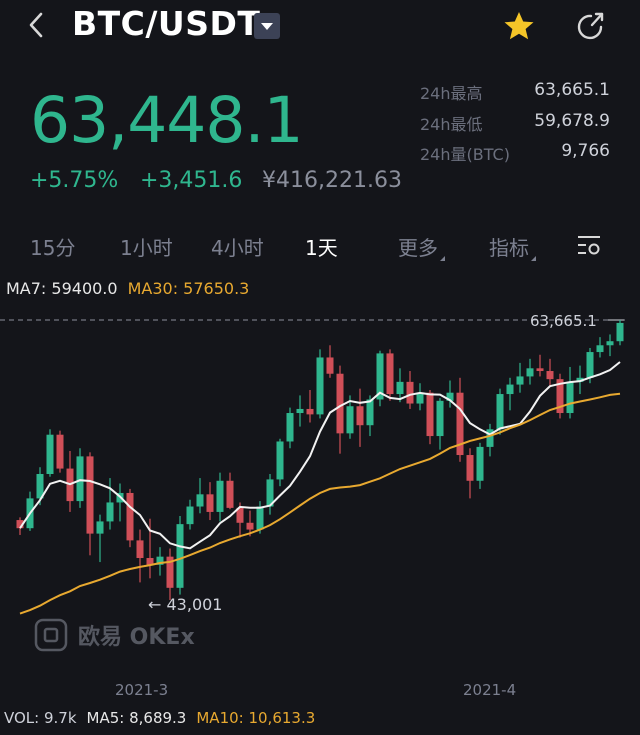  Describe the element at coordinates (136, 718) in the screenshot. I see `volume-ma5: MA5: 8,689.3` at that location.